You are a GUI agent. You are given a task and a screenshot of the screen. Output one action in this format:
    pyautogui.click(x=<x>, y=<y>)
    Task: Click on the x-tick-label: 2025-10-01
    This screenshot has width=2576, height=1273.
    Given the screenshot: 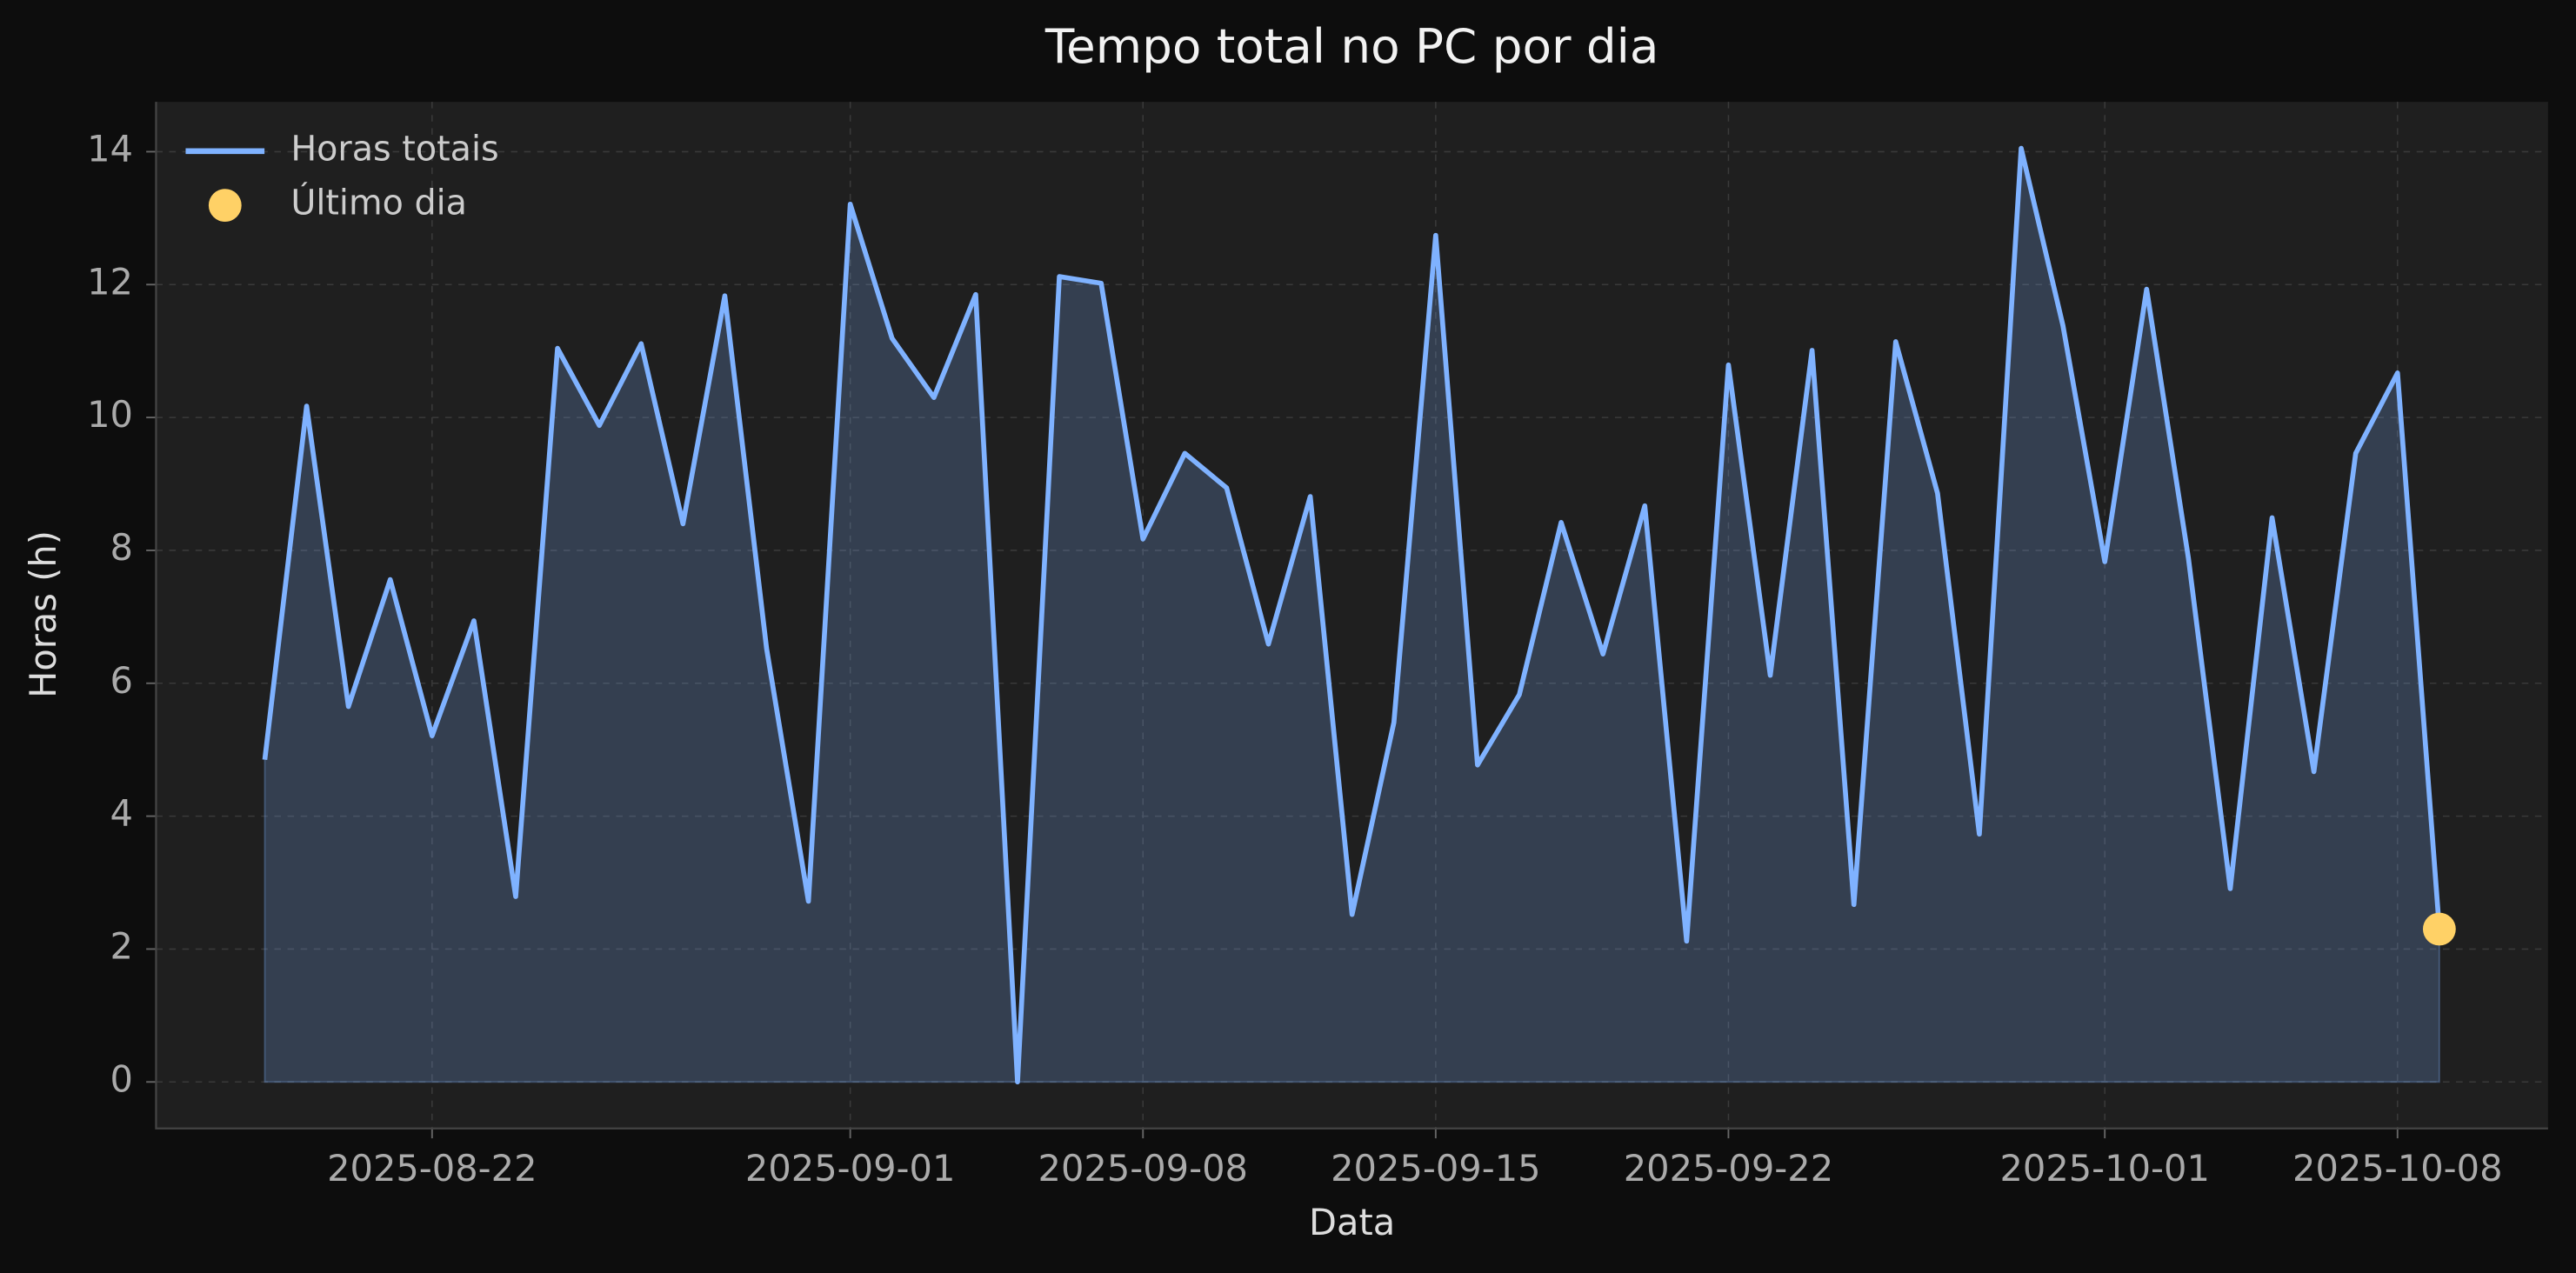 What is the action you would take?
    pyautogui.click(x=2104, y=1168)
    